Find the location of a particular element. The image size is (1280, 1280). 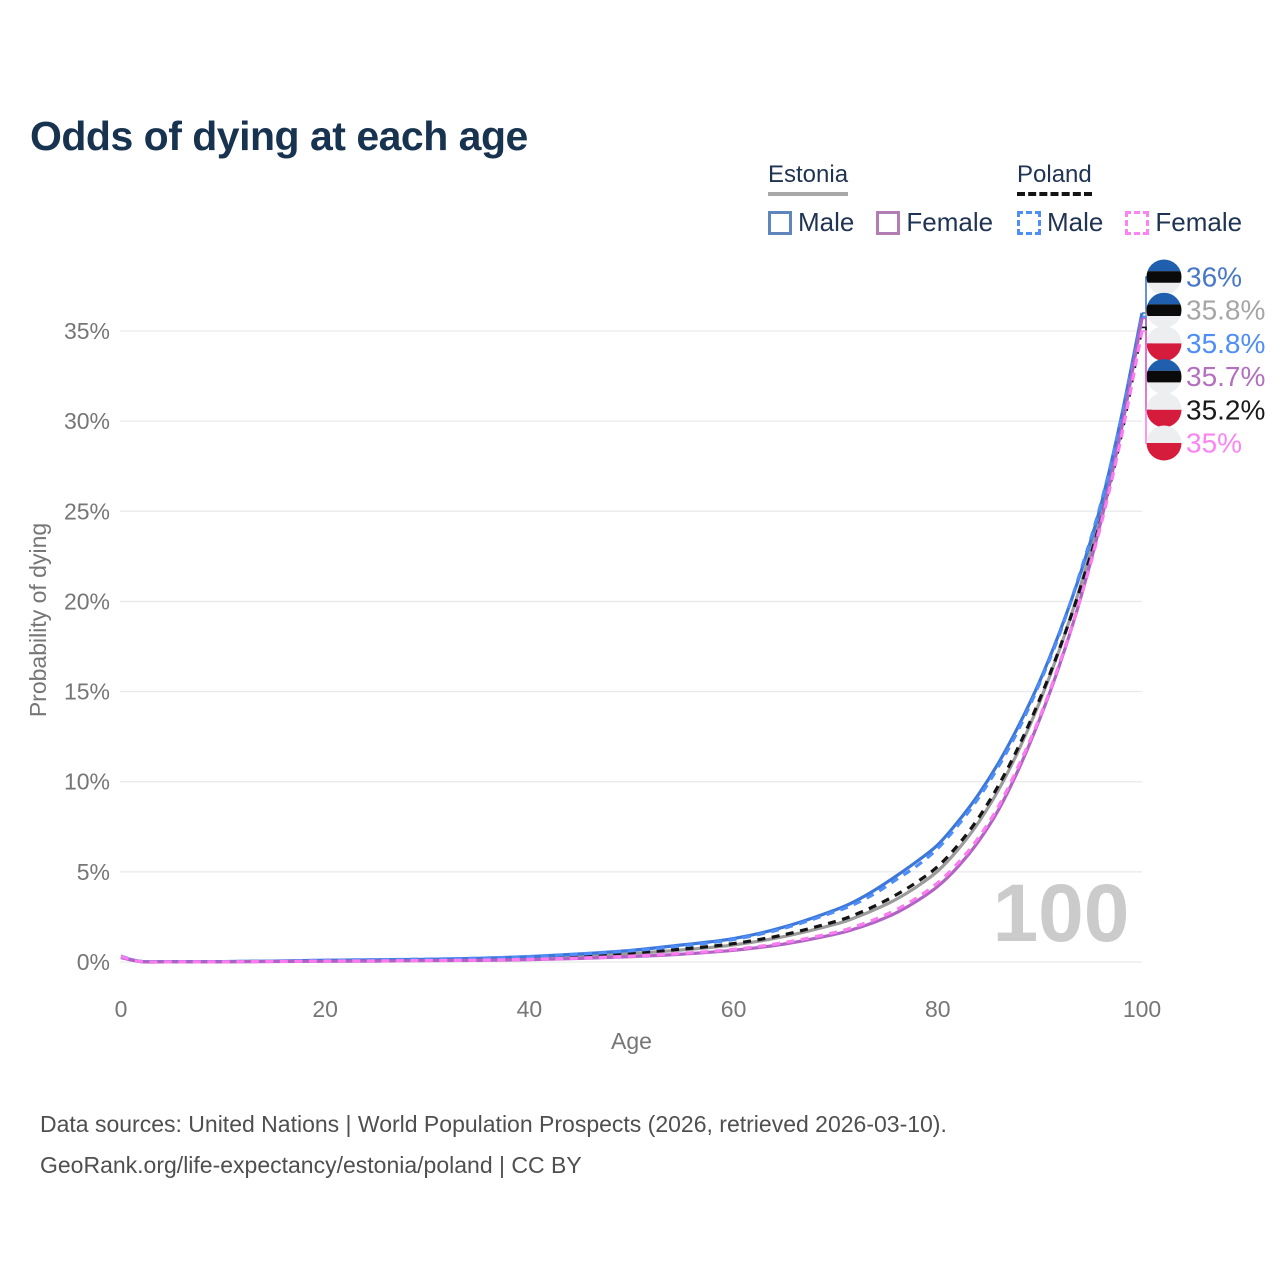

legend-country-poland: Poland is located at coordinates (1054, 178).